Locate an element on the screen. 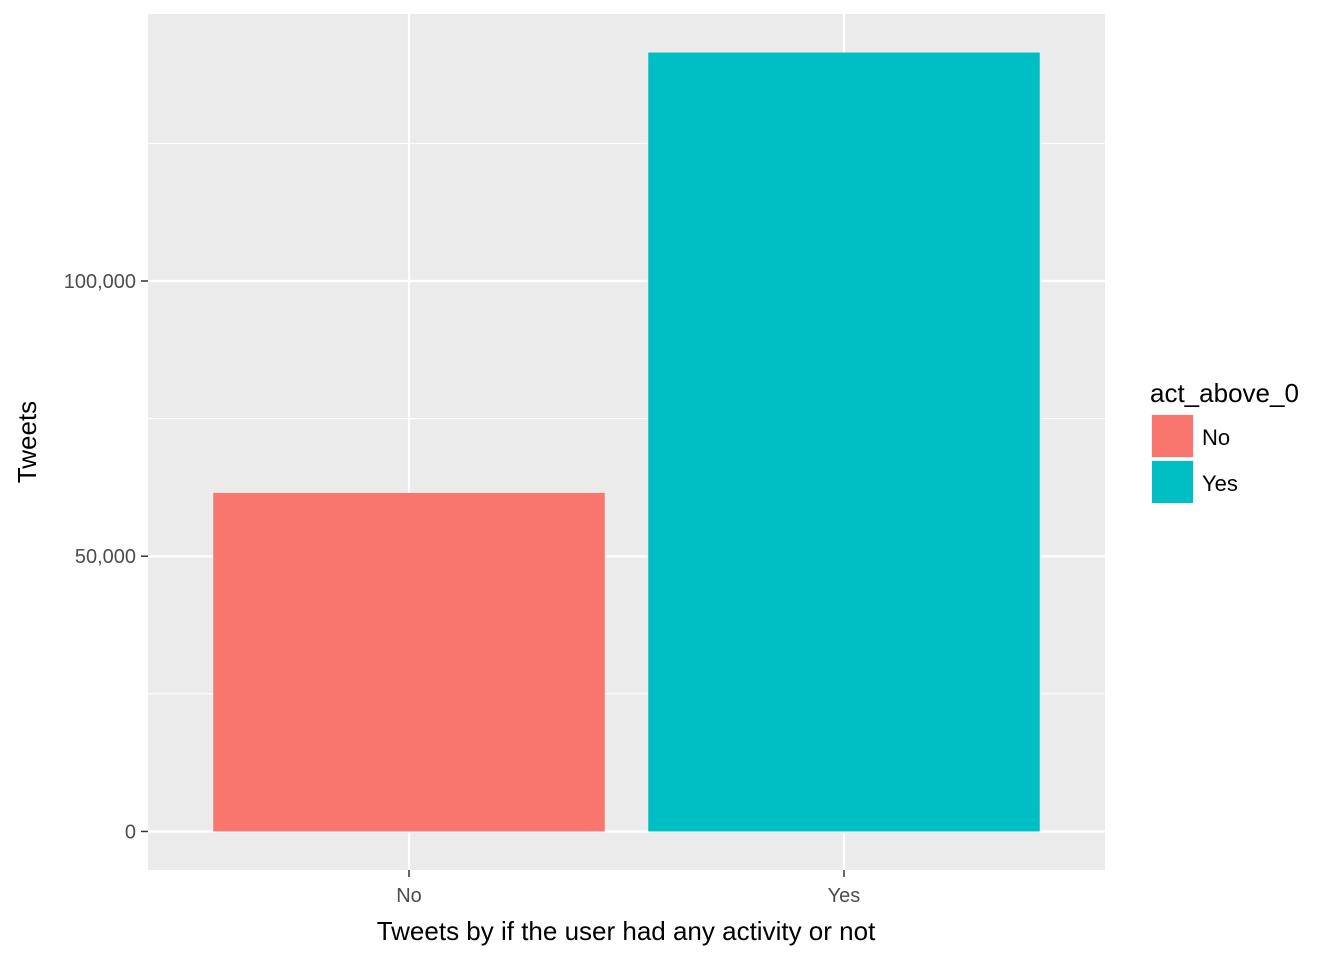 The width and height of the screenshot is (1344, 960). legend-swatch-no is located at coordinates (1172, 436).